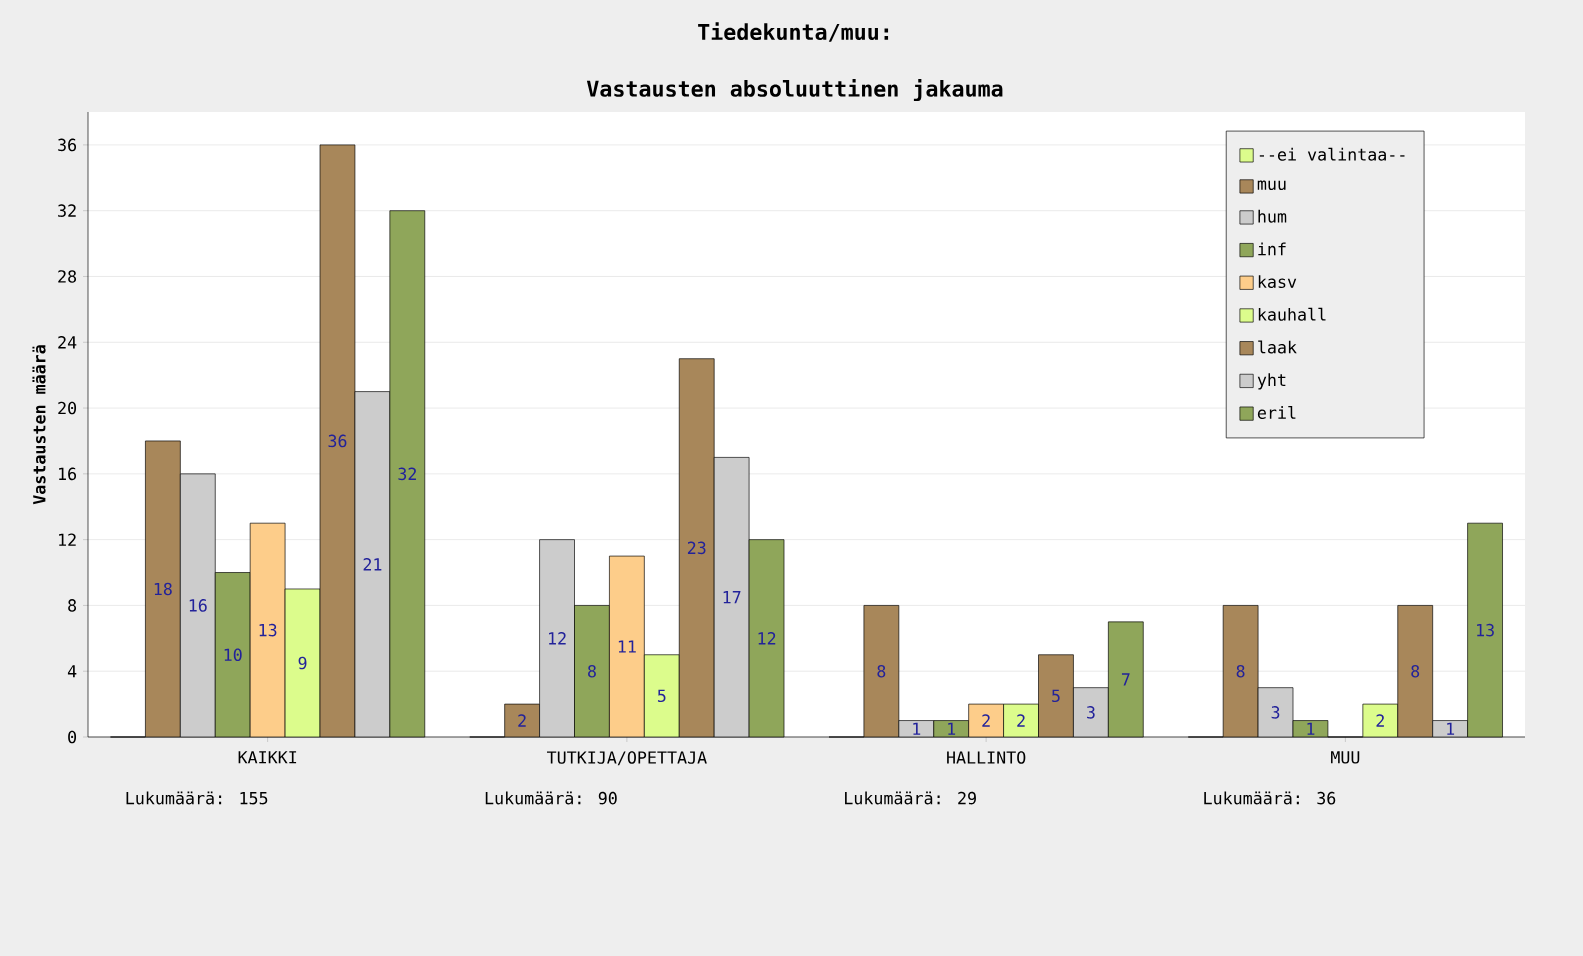 The width and height of the screenshot is (1583, 956). I want to click on data-label: 23, so click(696, 548).